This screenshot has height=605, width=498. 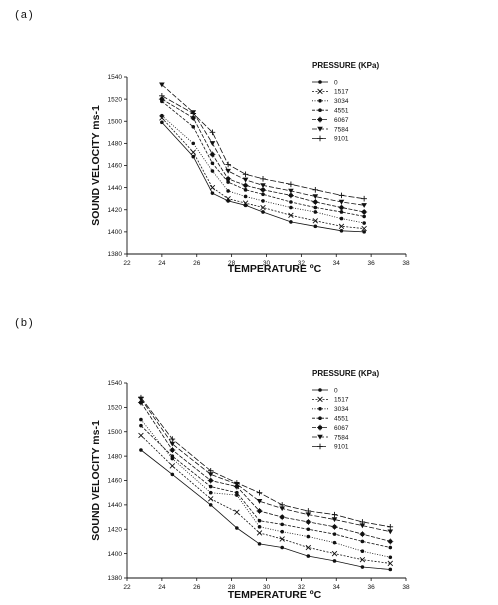 What do you see at coordinates (325, 82) in the screenshot?
I see `legend-entry-0: 0` at bounding box center [325, 82].